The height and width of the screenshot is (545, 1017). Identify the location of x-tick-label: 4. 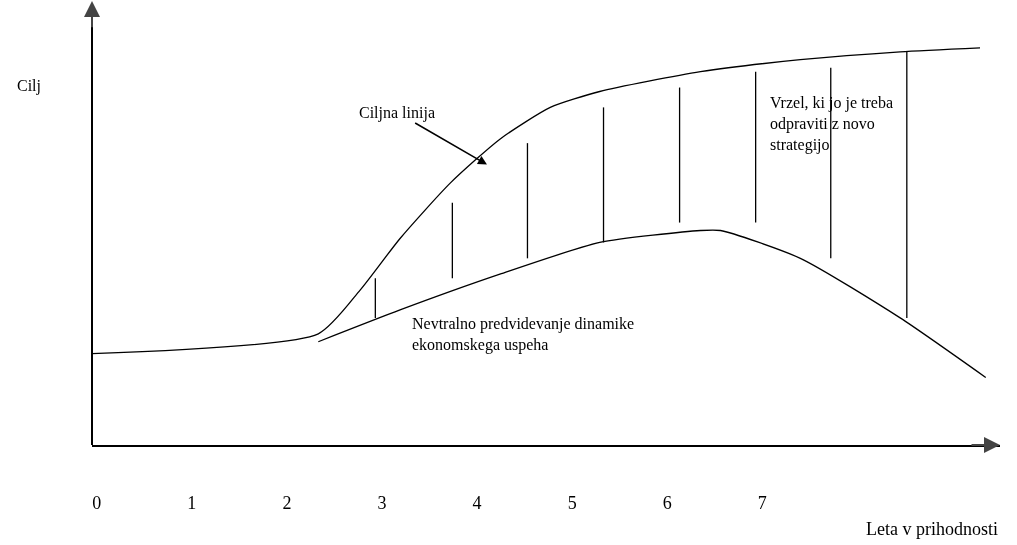
(477, 502).